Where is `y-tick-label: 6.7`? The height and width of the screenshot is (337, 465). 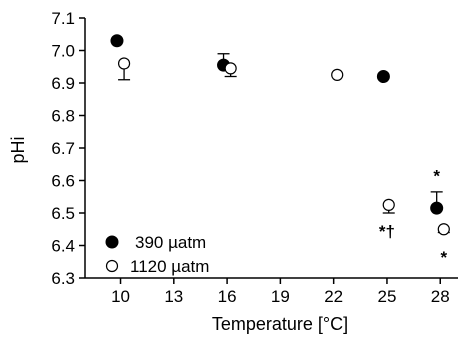
y-tick-label: 6.7 is located at coordinates (63, 148).